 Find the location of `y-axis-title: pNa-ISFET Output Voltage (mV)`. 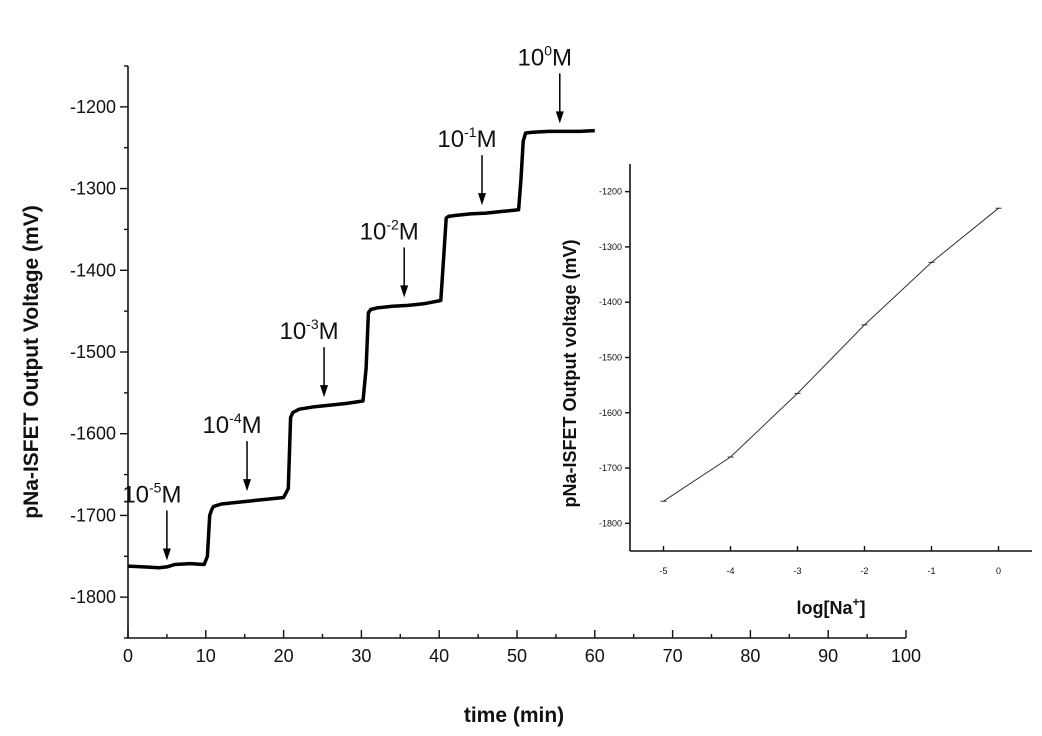

y-axis-title: pNa-ISFET Output Voltage (mV) is located at coordinates (31, 361).